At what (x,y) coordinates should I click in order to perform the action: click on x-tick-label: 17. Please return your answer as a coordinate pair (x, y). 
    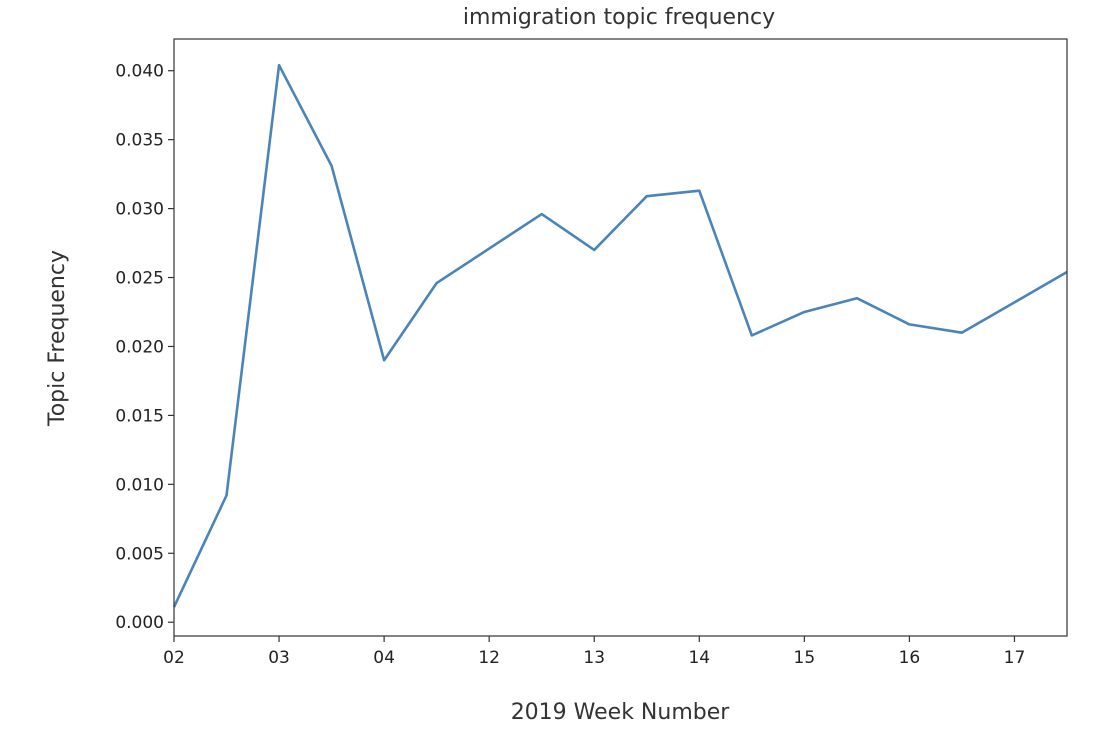
    Looking at the image, I should click on (1015, 658).